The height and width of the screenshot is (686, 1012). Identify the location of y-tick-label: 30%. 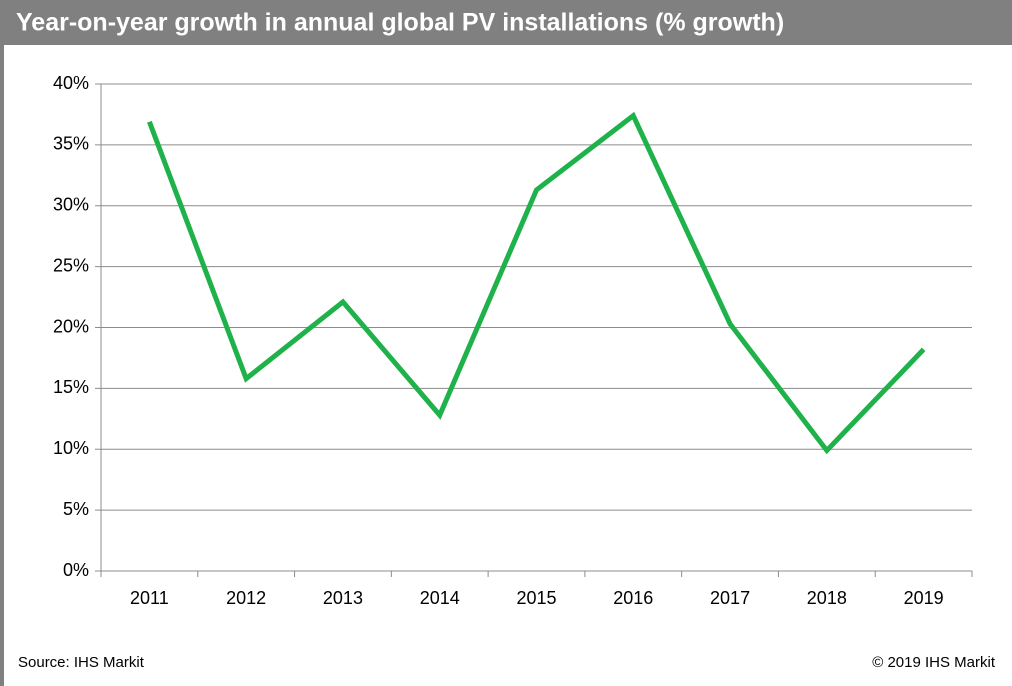
(71, 205).